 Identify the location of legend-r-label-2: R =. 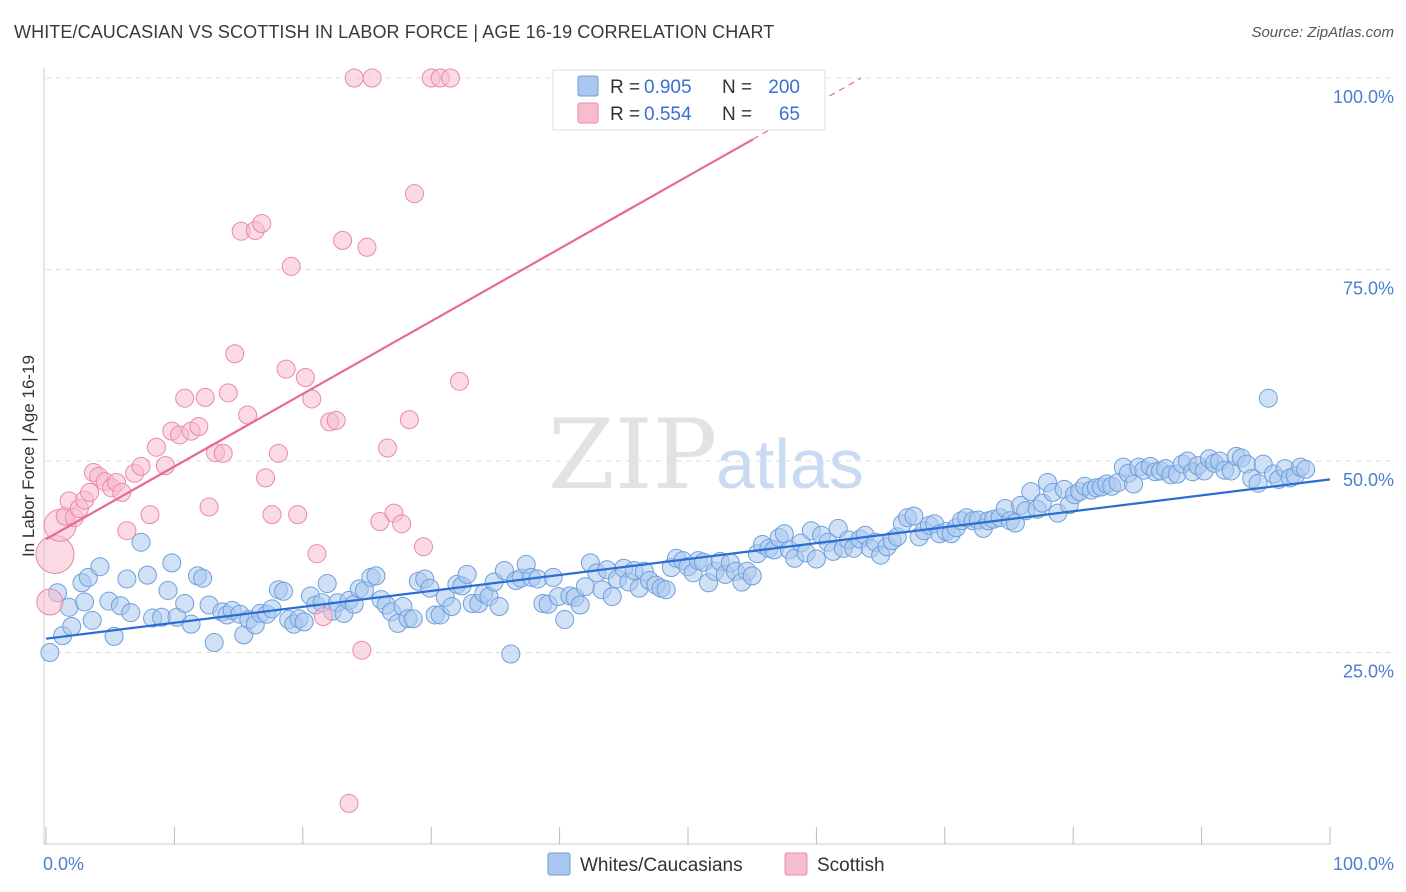
(625, 114).